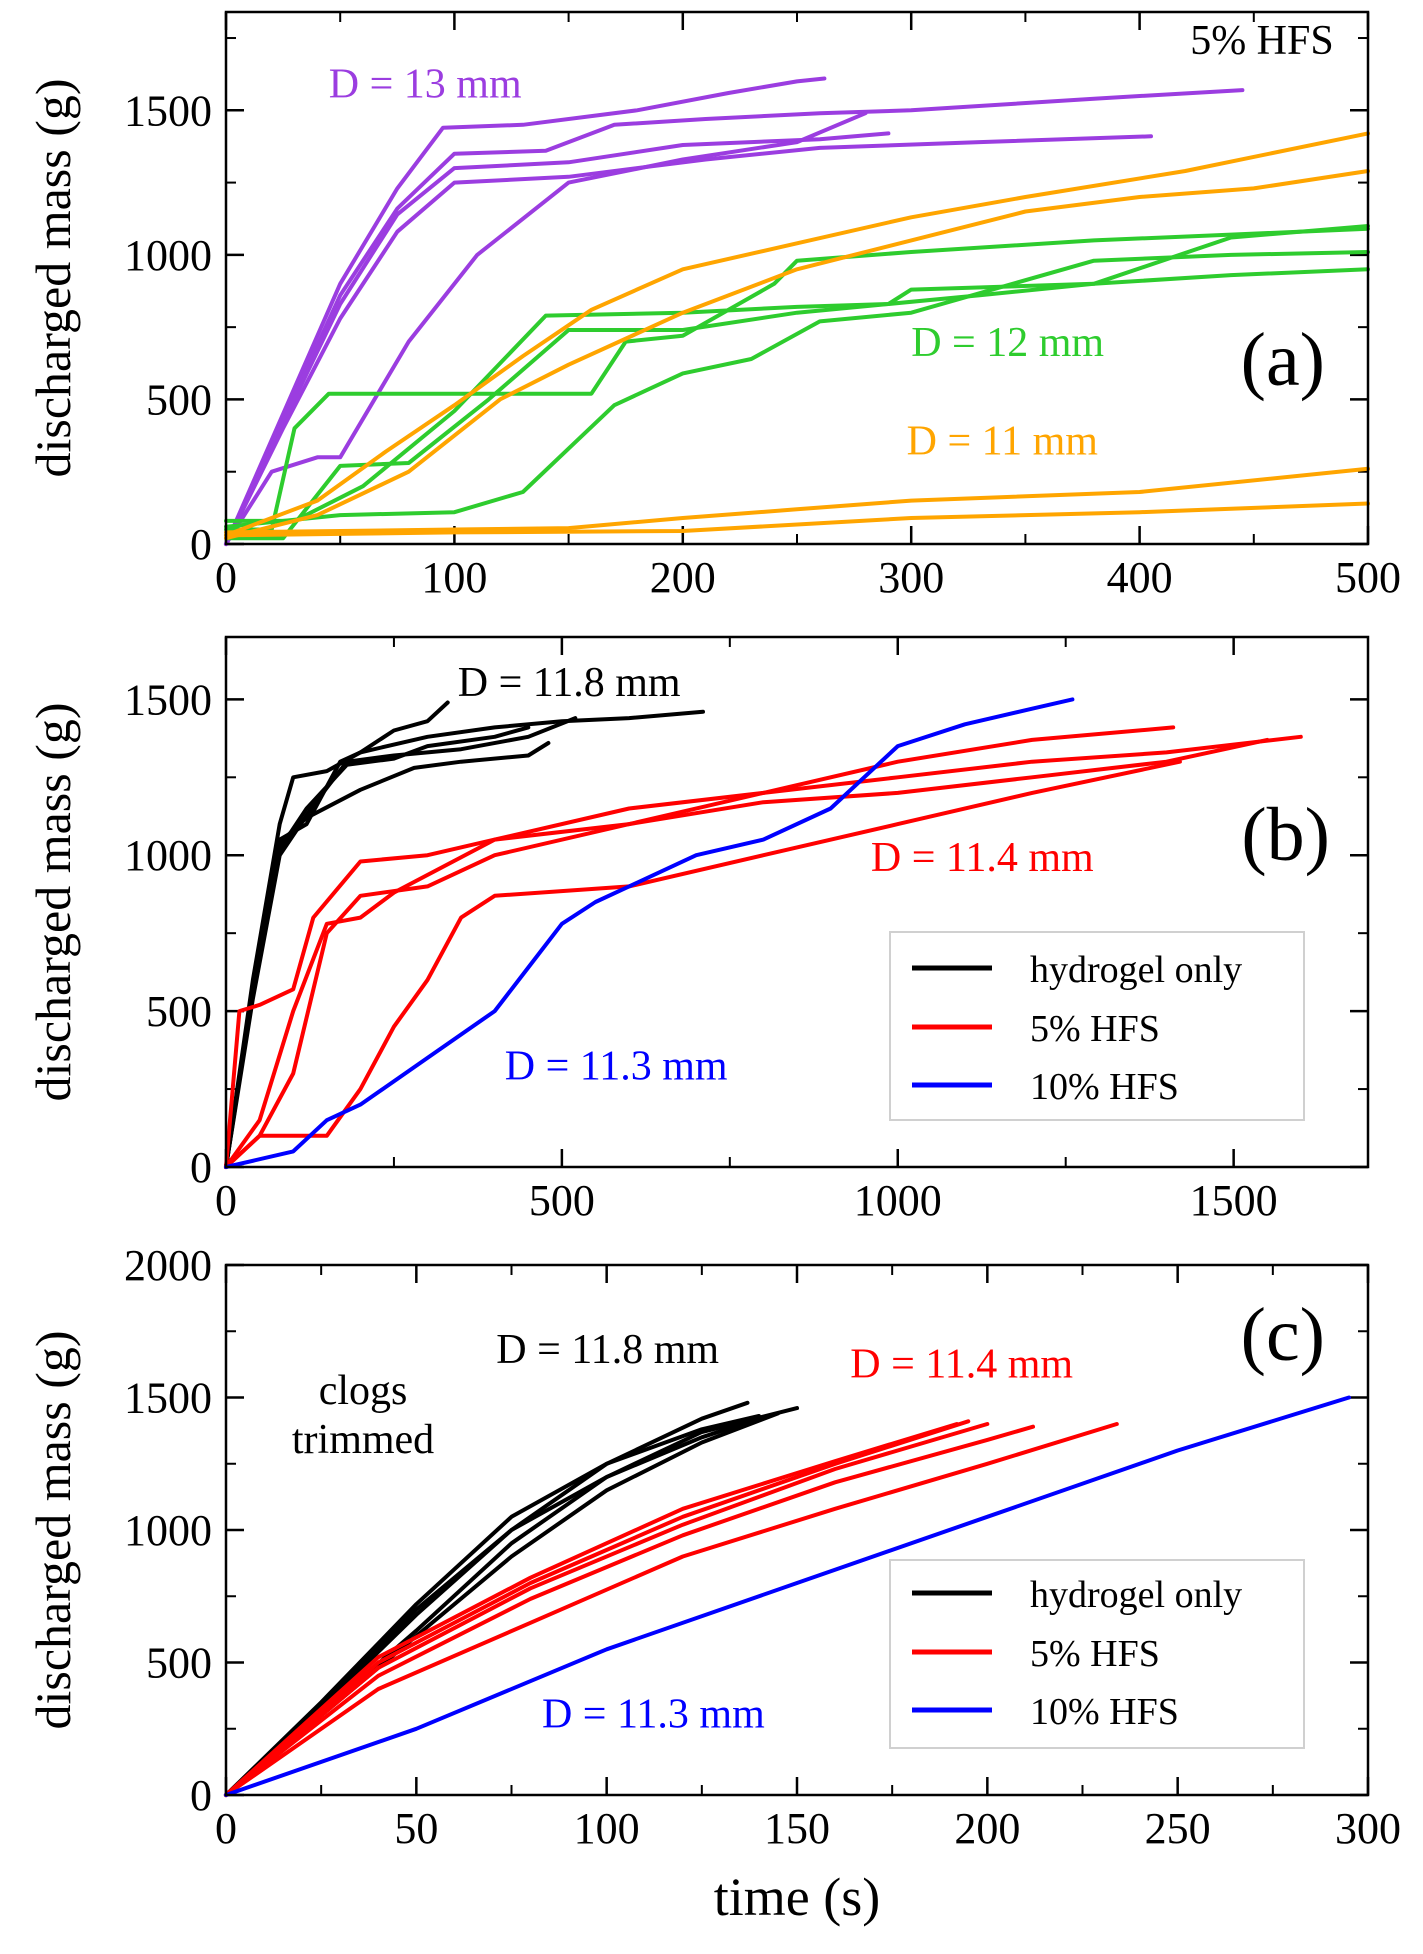 Image resolution: width=1423 pixels, height=1954 pixels. Describe the element at coordinates (201, 1795) in the screenshot. I see `panel-c-ytick-label: 0` at that location.